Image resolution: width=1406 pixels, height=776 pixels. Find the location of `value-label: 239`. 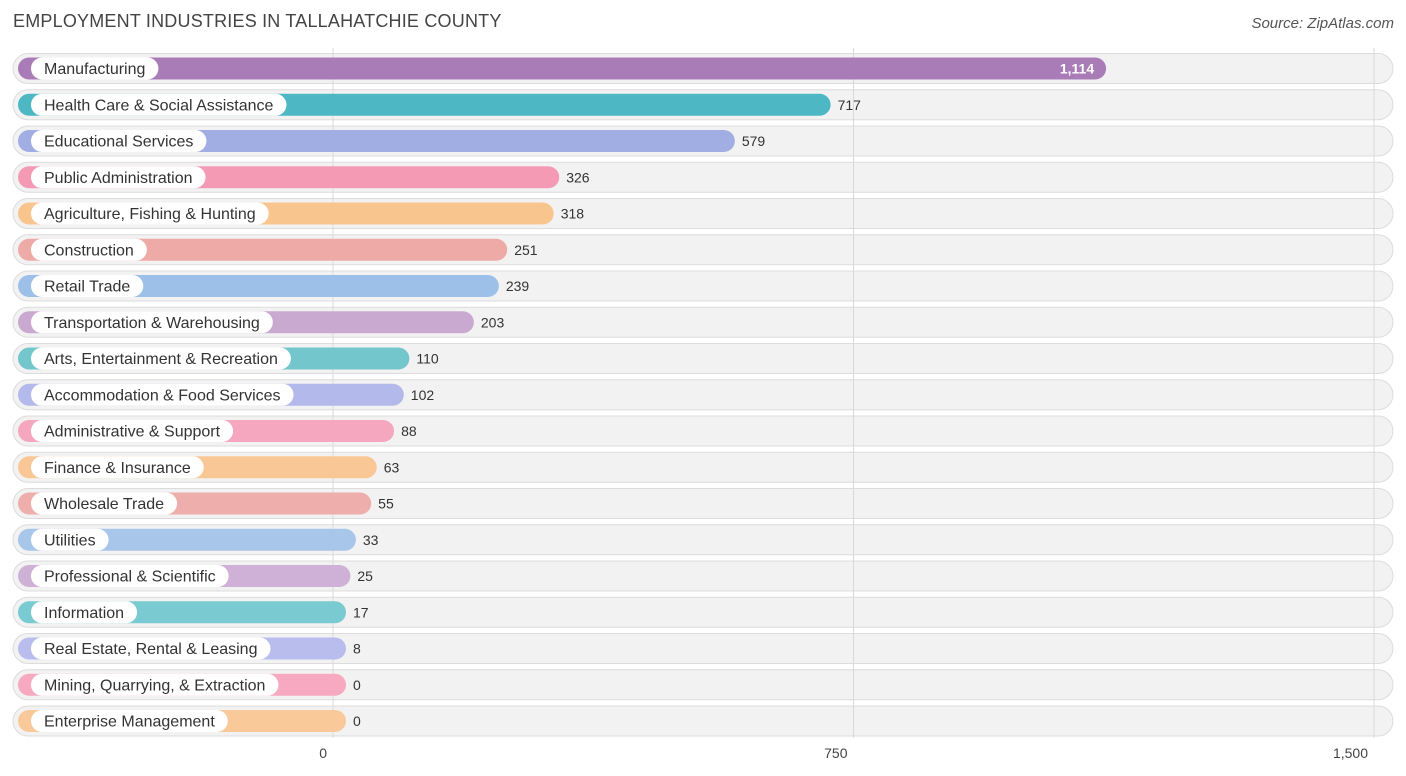

value-label: 239 is located at coordinates (518, 286).